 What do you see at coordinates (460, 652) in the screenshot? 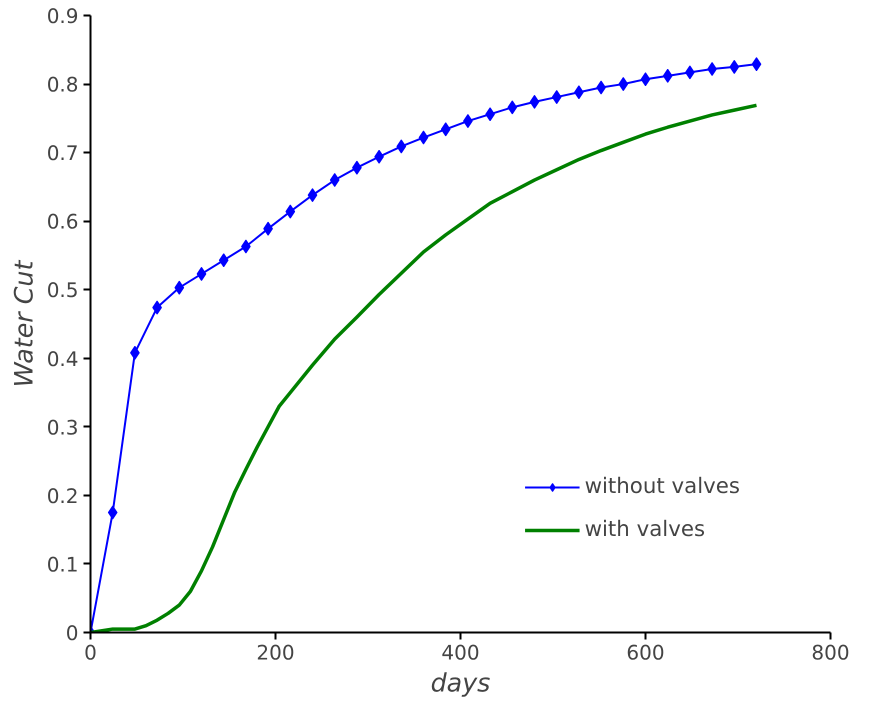
I see `x-tick-label: 400` at bounding box center [460, 652].